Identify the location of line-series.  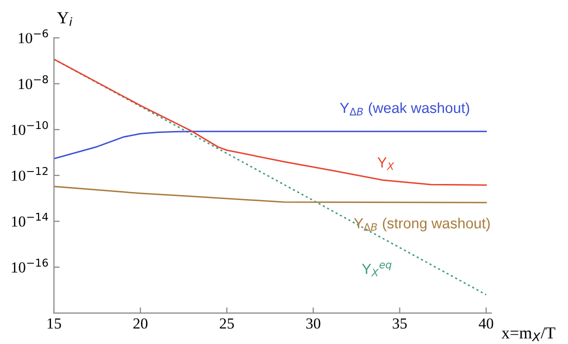
(270, 195).